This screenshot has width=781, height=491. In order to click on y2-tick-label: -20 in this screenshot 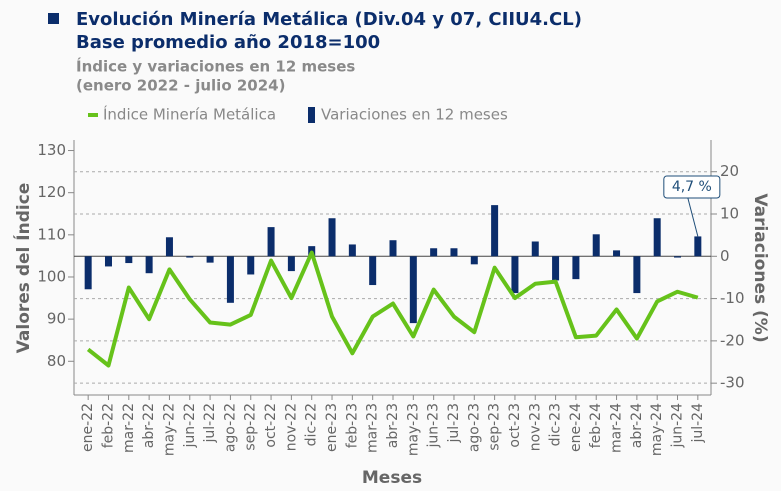, I will do `click(732, 340)`.